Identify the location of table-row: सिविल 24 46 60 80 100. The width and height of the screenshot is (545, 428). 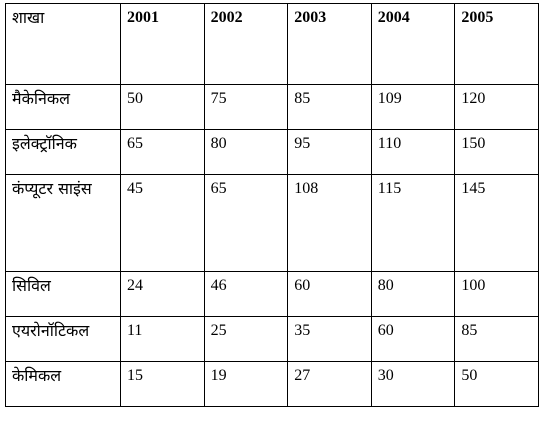
(272, 294).